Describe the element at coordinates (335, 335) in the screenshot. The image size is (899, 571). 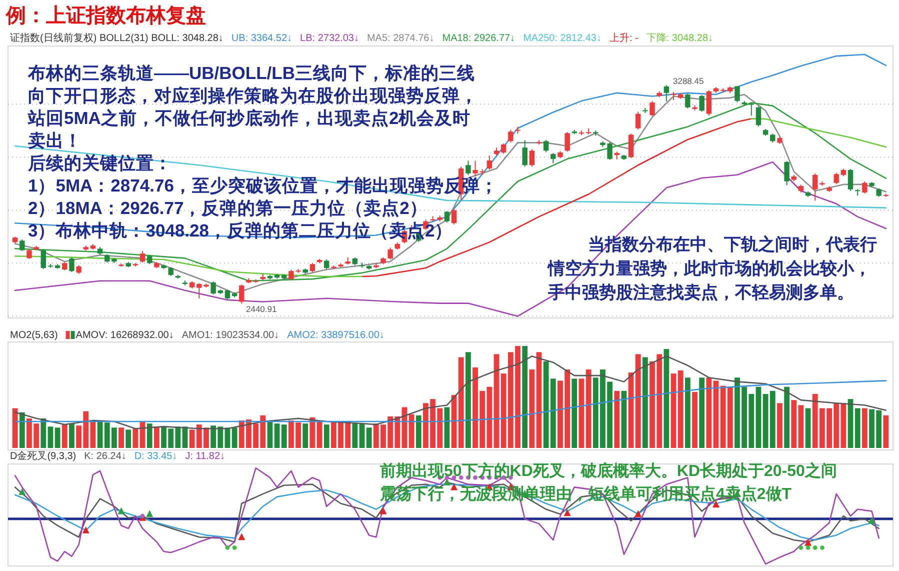
I see `text: AMO2: 33897516.00↓` at that location.